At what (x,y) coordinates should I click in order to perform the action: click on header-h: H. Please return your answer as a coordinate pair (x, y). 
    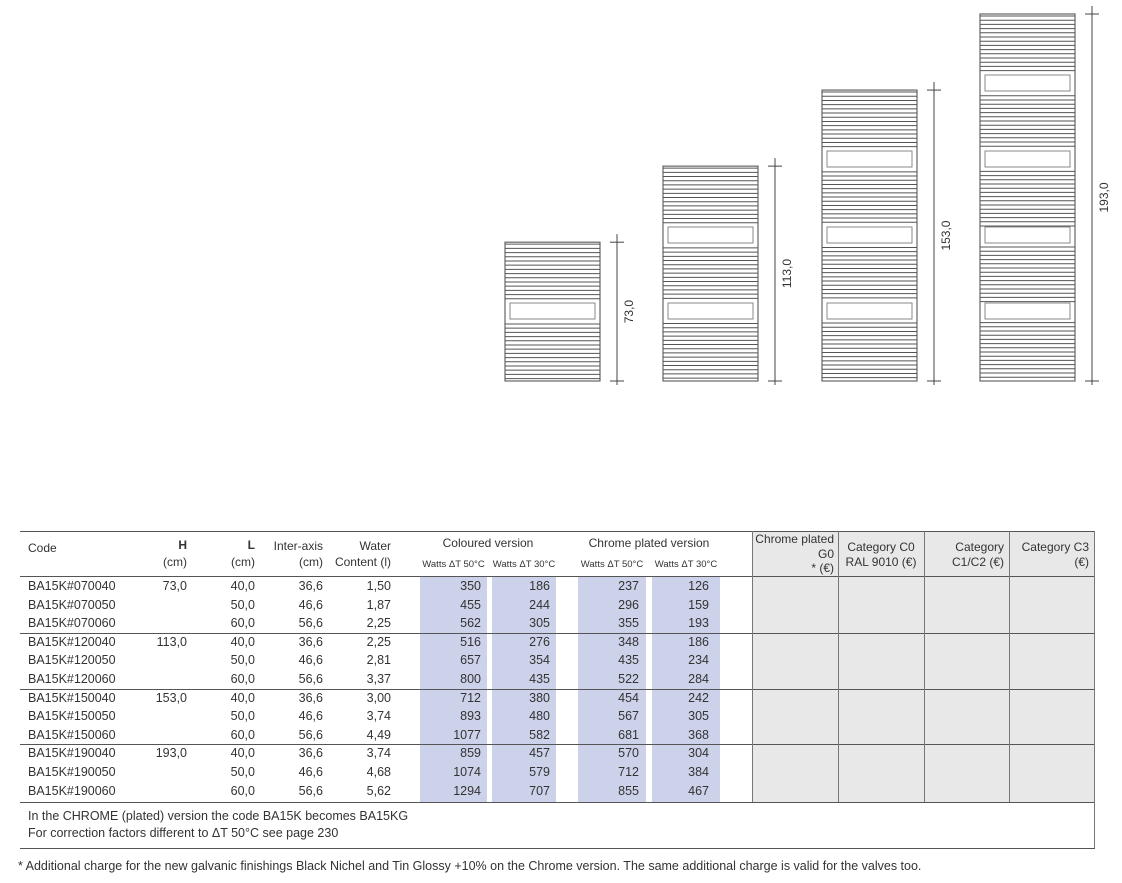
    Looking at the image, I should click on (182, 545).